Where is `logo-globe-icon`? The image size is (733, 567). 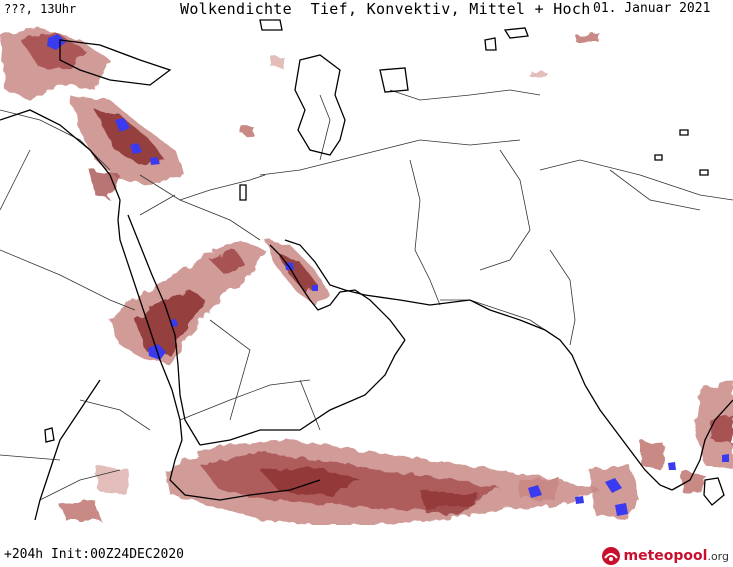
logo-globe-icon is located at coordinates (610, 556).